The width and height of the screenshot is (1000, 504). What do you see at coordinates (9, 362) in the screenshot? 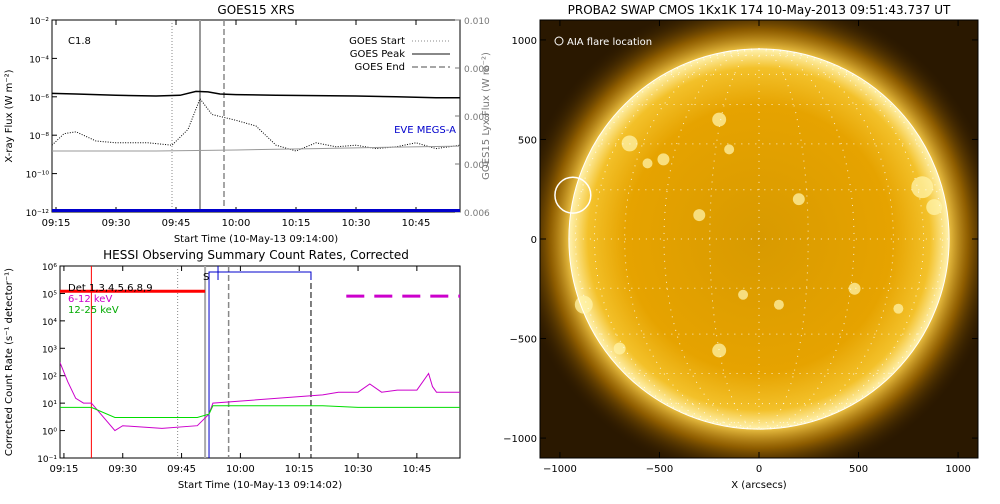
I see `hessi-y-label: Corrected Count Rate (s⁻¹ detector⁻¹)` at bounding box center [9, 362].